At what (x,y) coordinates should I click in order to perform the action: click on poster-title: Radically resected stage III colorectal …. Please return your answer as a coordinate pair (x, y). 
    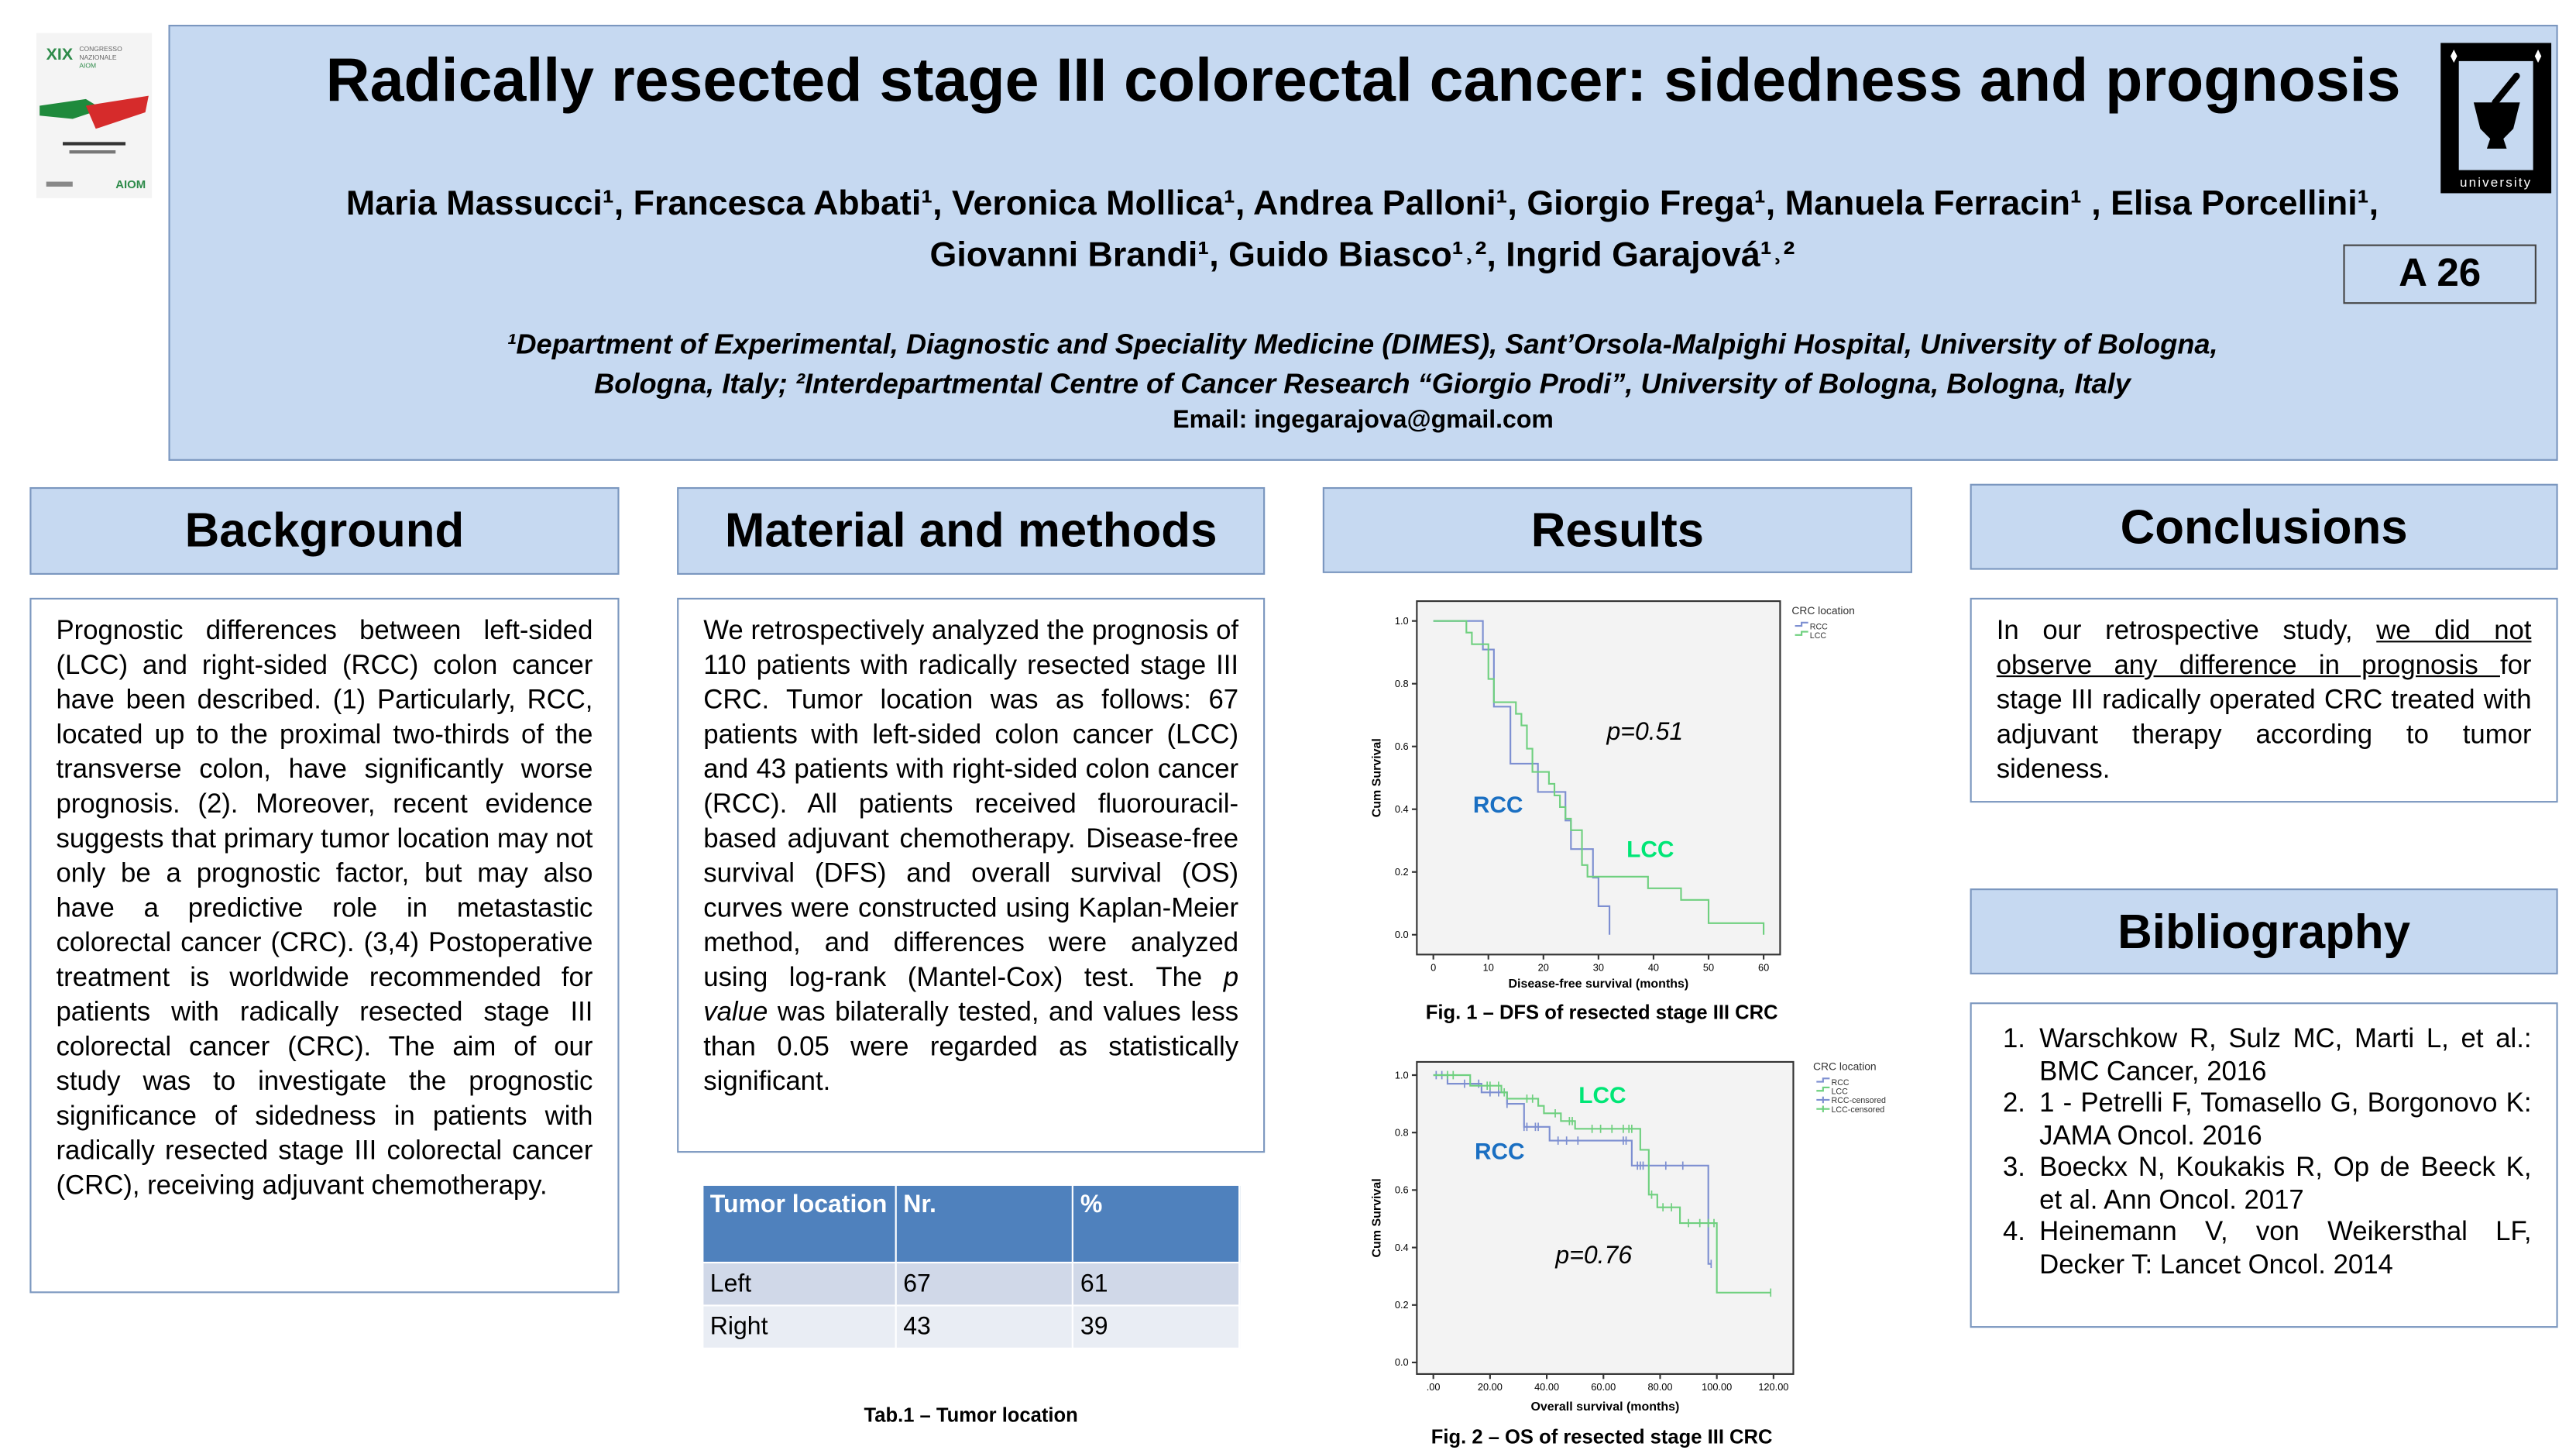
    Looking at the image, I should click on (1363, 80).